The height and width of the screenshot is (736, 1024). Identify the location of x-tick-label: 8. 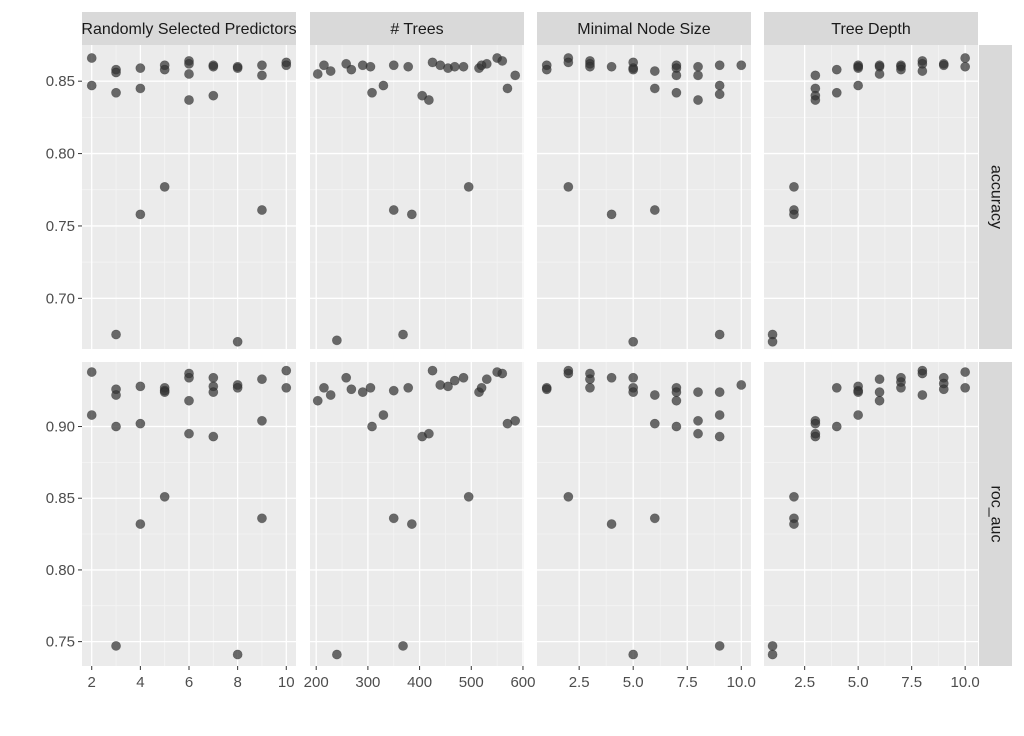
(237, 682).